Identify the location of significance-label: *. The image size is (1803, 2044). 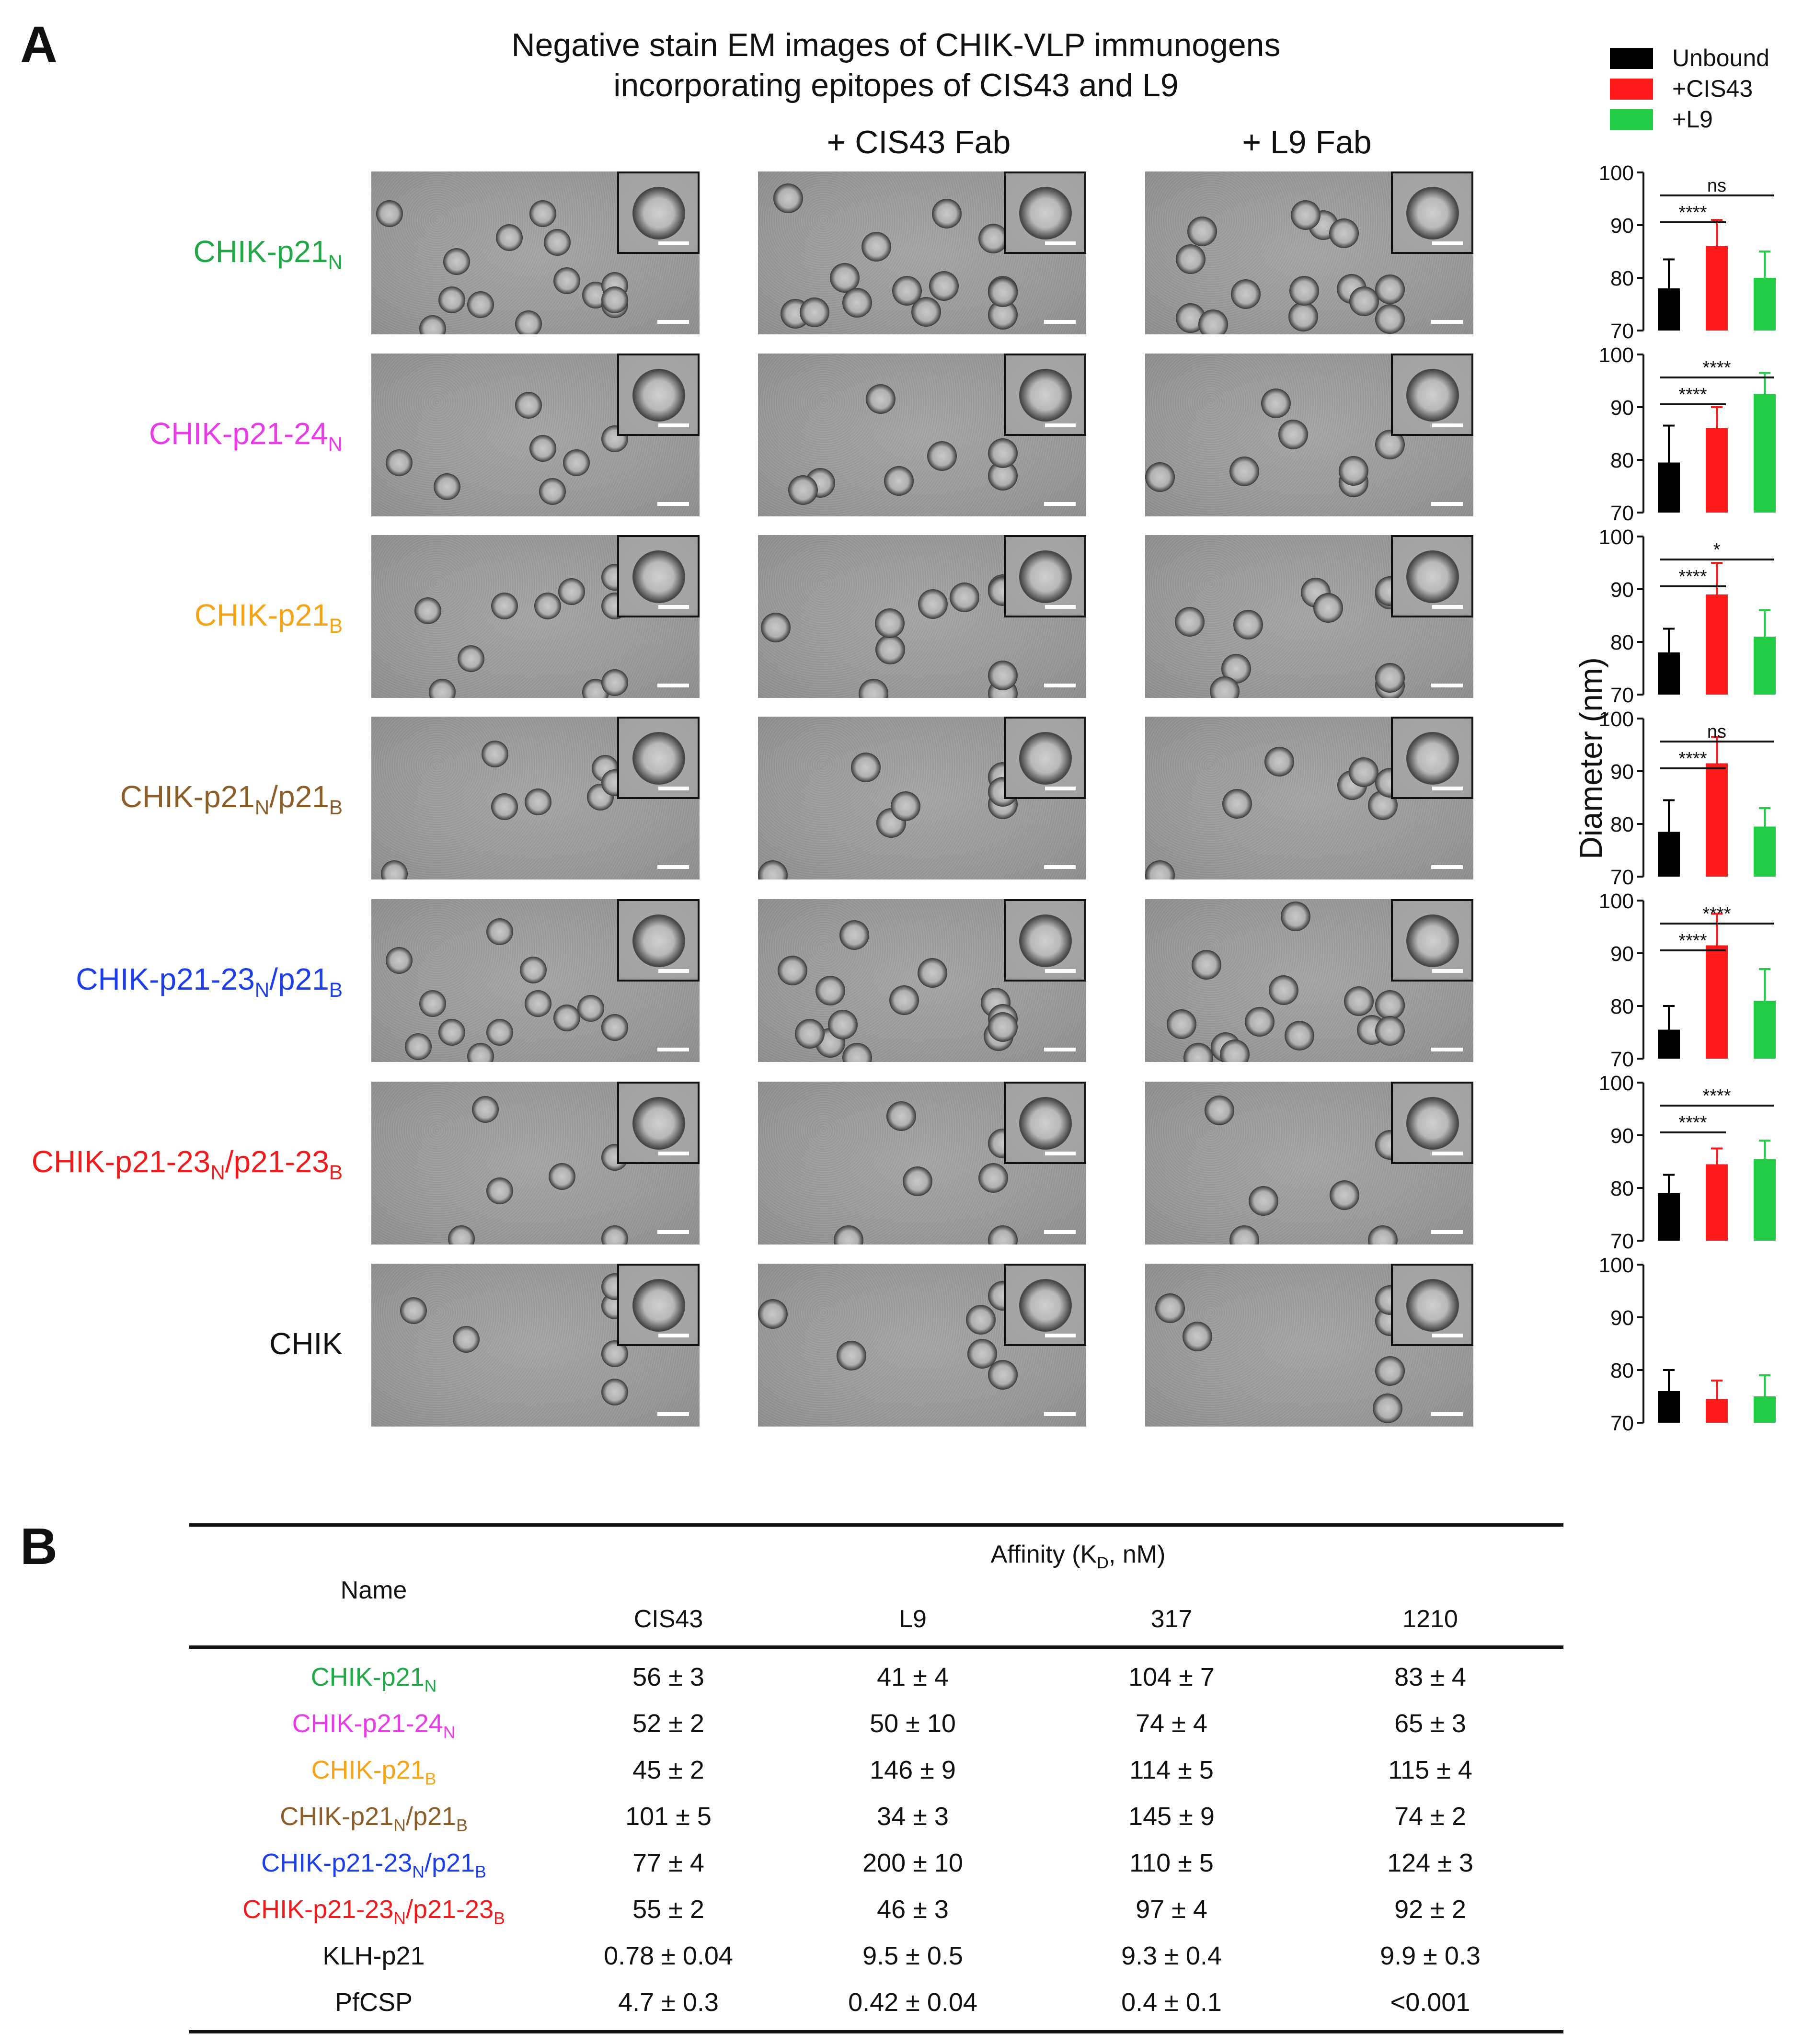
(1717, 550).